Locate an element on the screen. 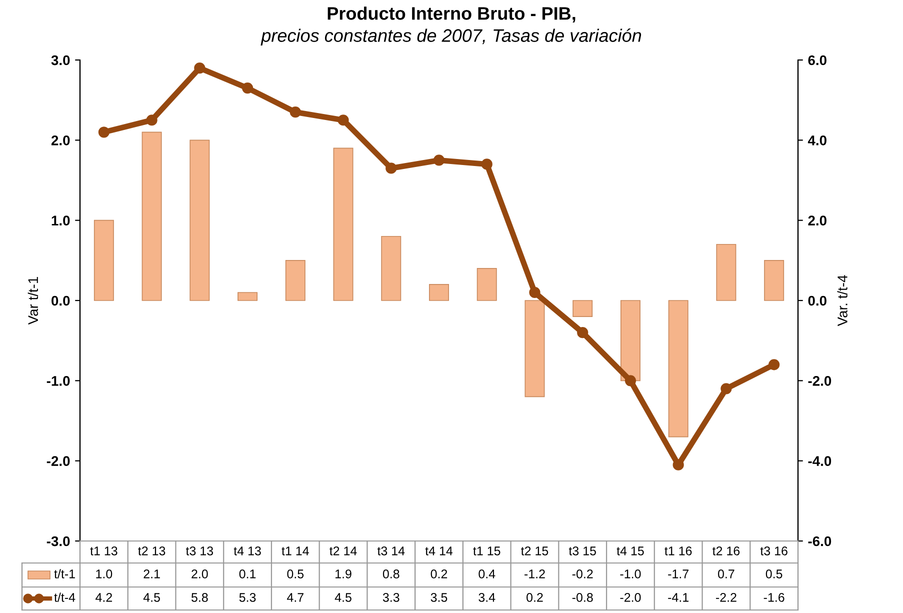 The image size is (903, 613). x-tick-label: t4 15 is located at coordinates (630, 551).